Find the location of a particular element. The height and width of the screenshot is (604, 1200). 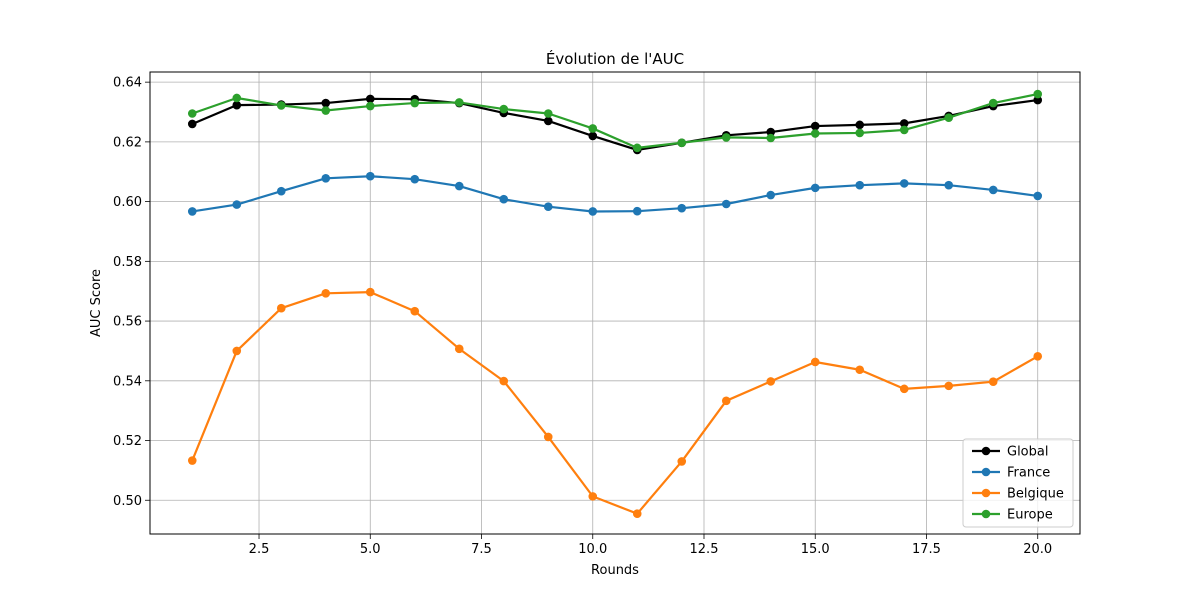

chart-title: Évolution de l'AUC is located at coordinates (615, 58).